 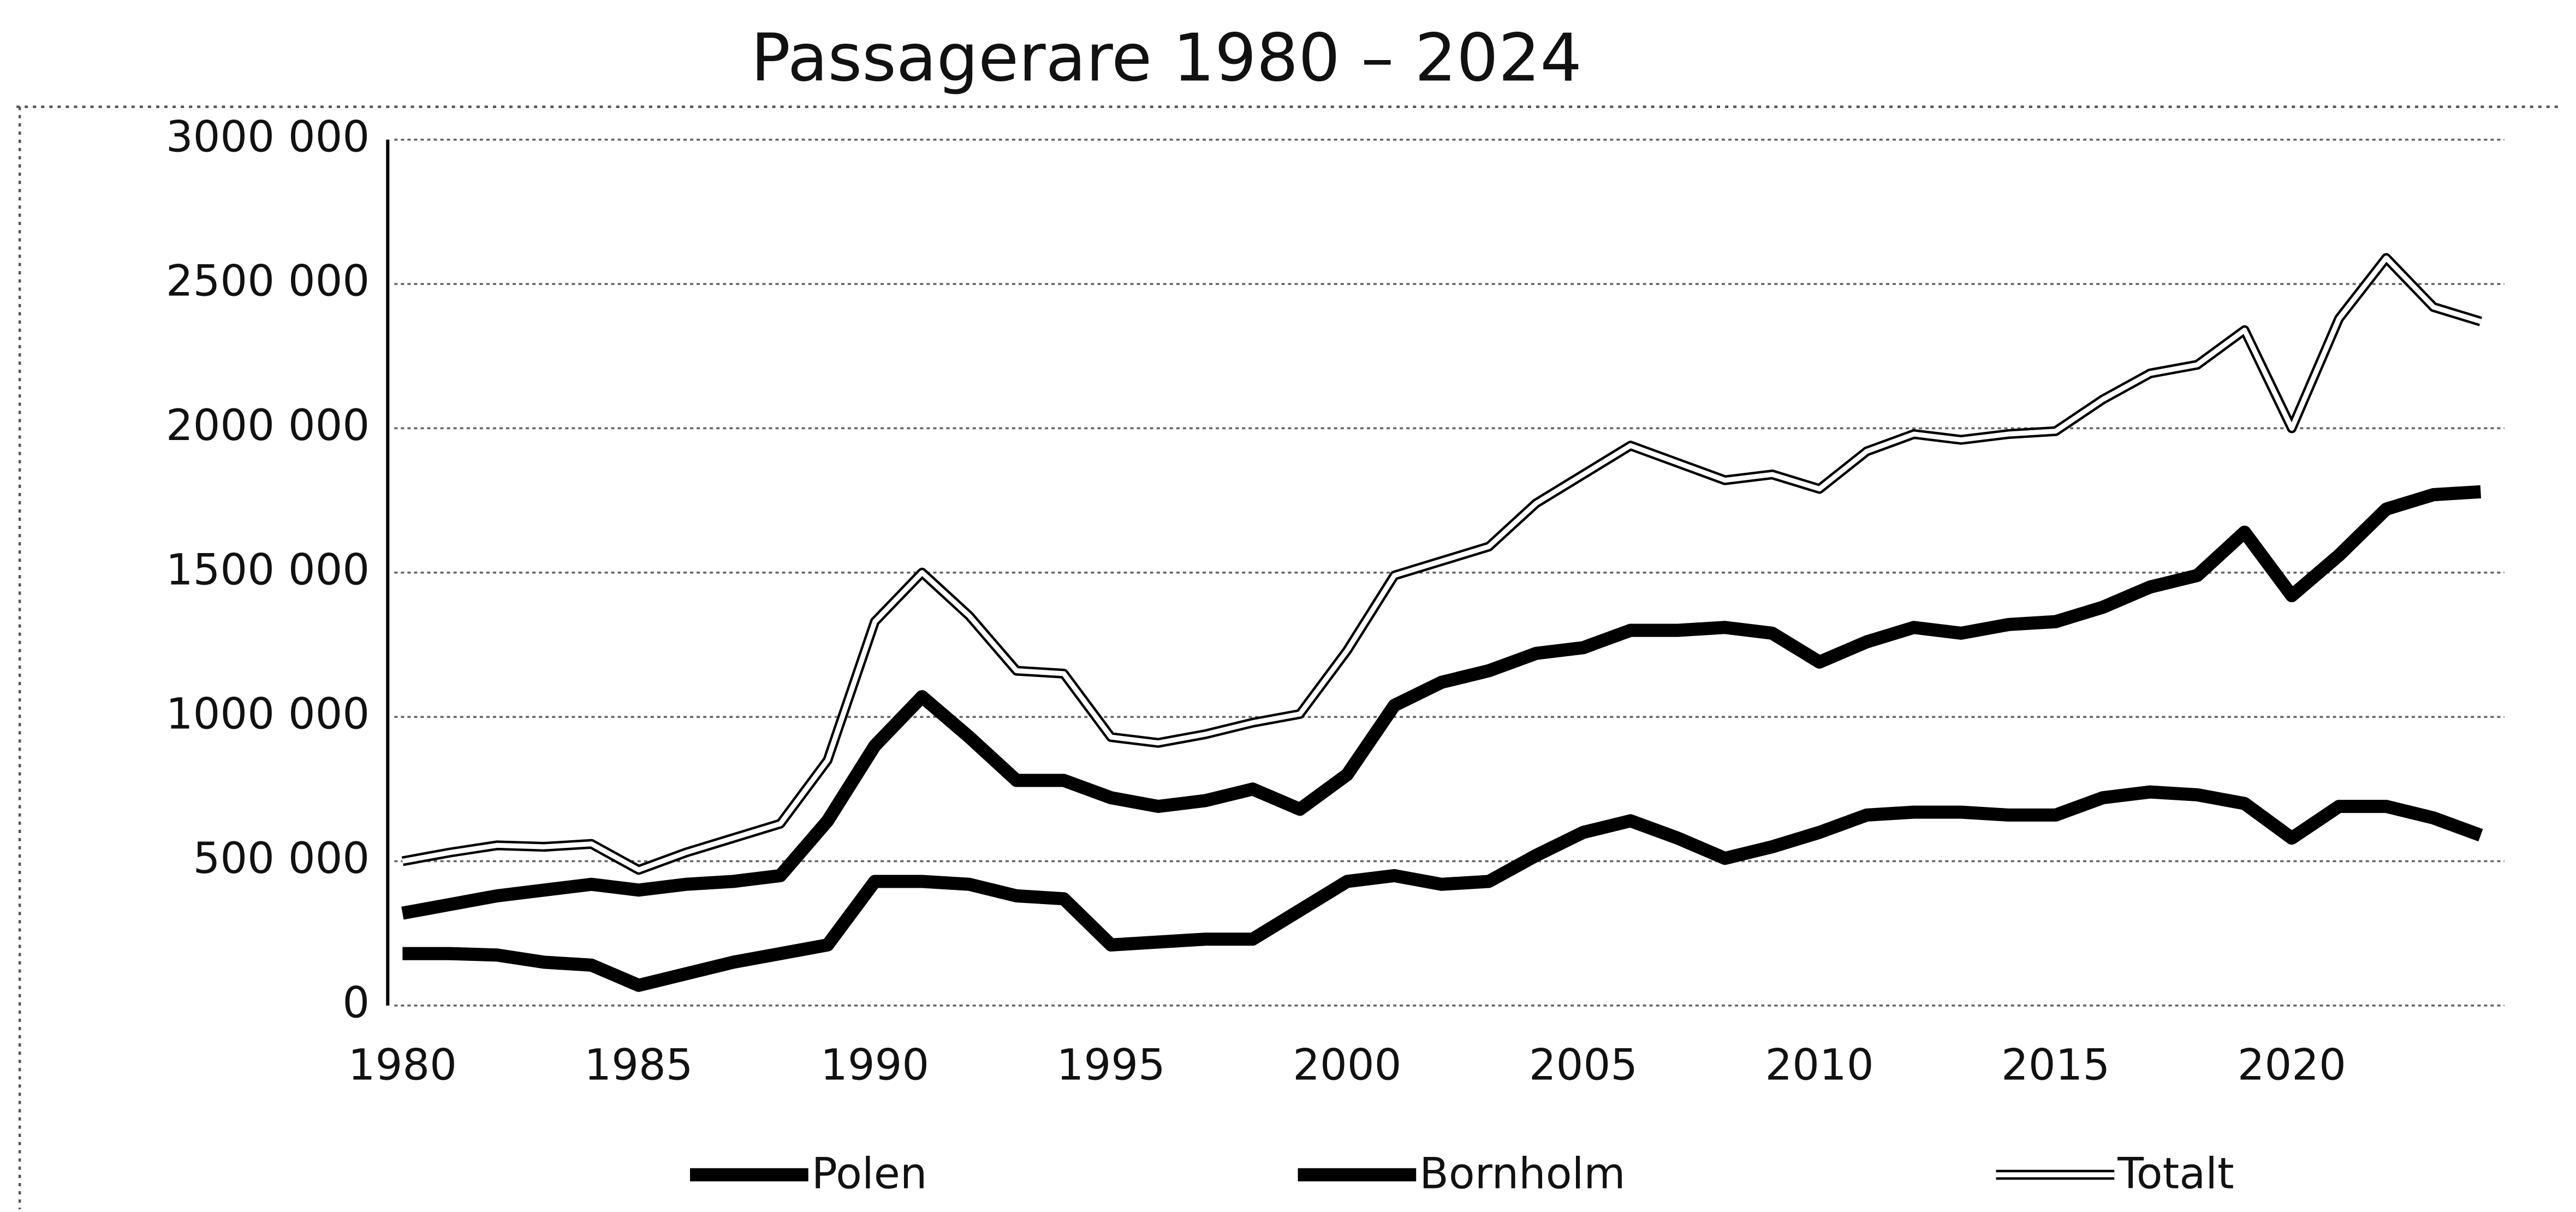 What do you see at coordinates (268, 714) in the screenshot?
I see `y-tick-label: 1000 000` at bounding box center [268, 714].